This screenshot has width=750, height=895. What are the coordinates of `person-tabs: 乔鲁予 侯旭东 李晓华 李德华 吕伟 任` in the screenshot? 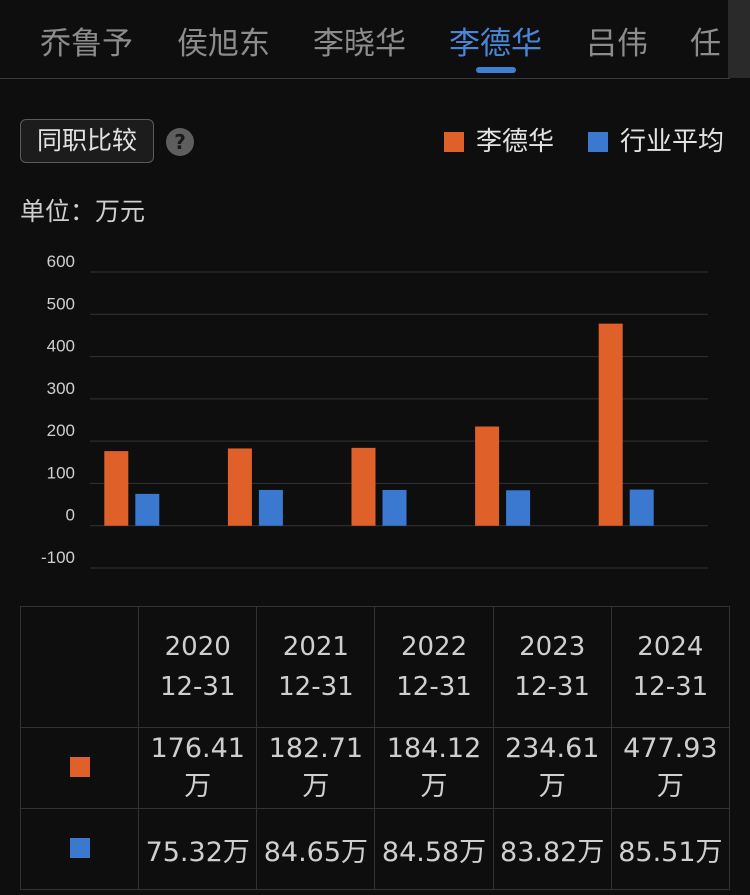 It's located at (365, 39).